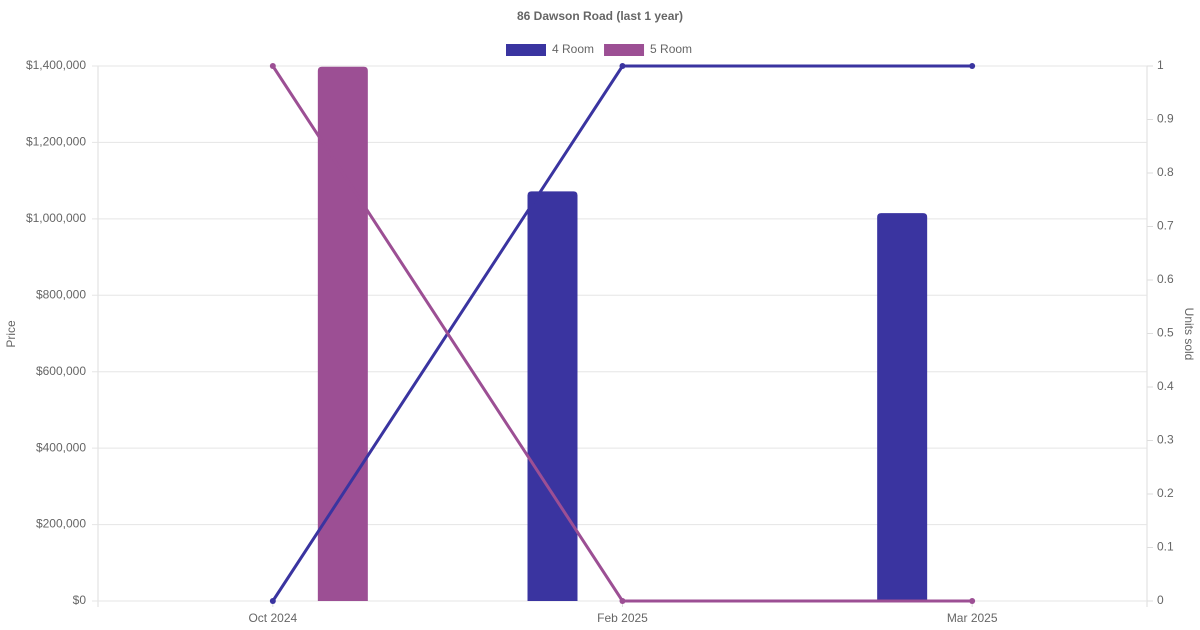 The image size is (1200, 630). What do you see at coordinates (61, 524) in the screenshot?
I see `y-tick-label: $200,000` at bounding box center [61, 524].